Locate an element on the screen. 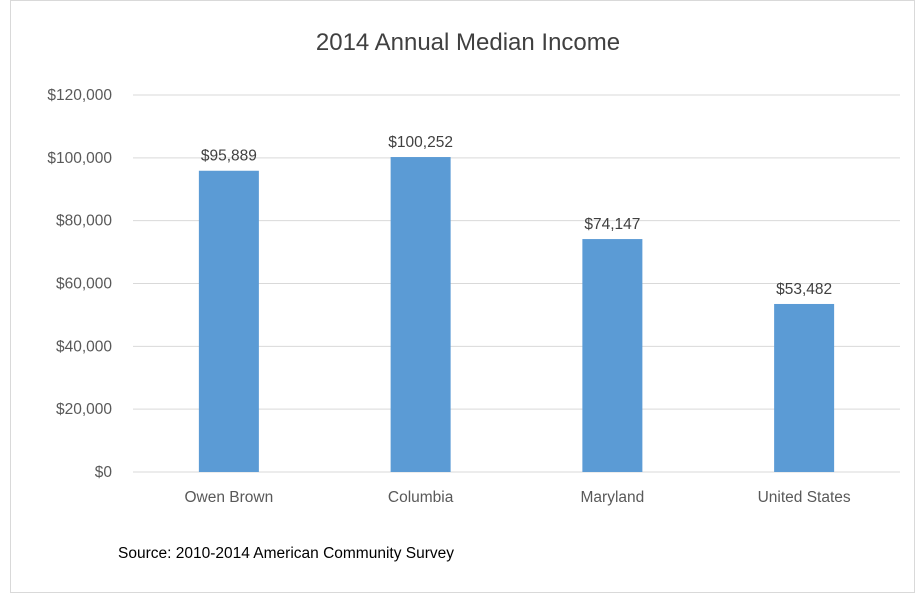 This screenshot has width=916, height=594. y-tick-label: $20,000 is located at coordinates (84, 409).